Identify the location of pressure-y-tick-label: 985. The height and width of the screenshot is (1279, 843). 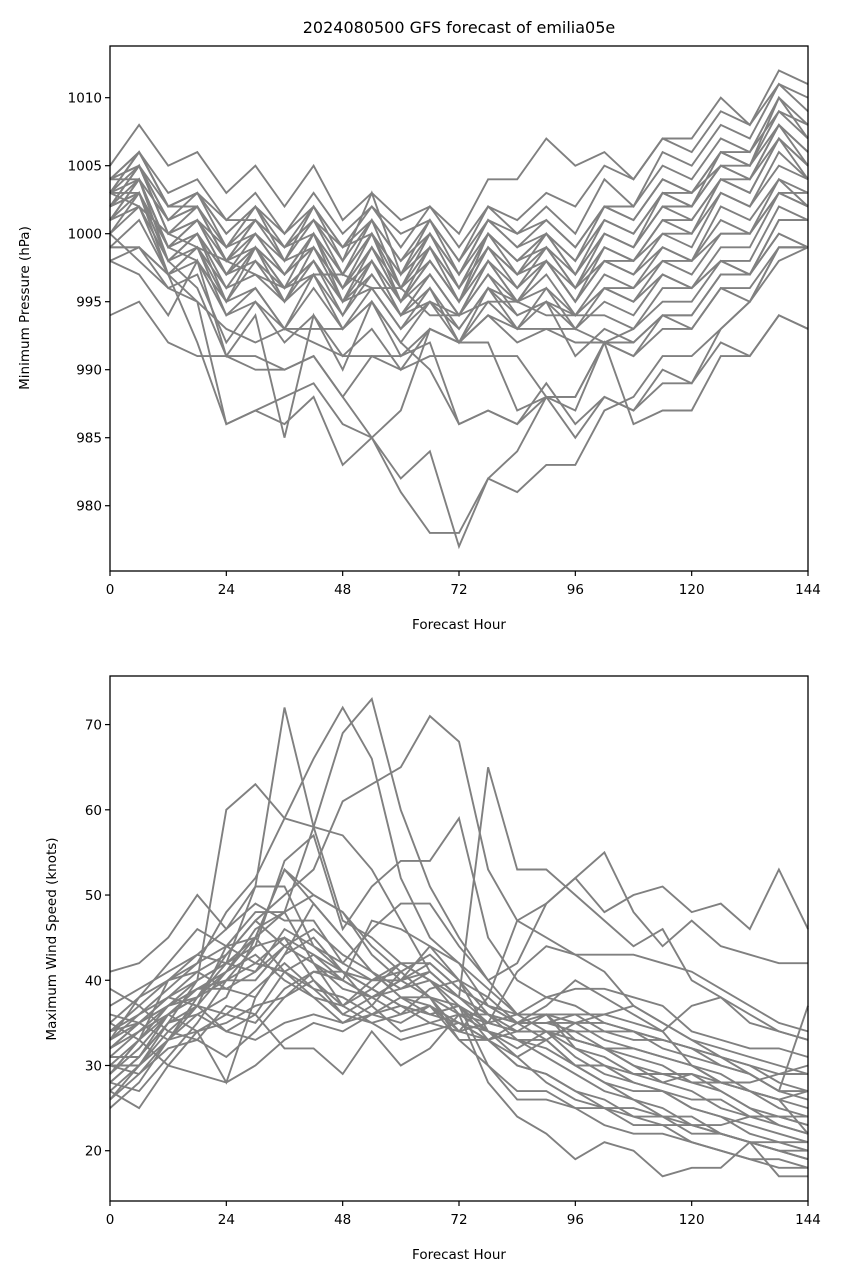
(89, 439).